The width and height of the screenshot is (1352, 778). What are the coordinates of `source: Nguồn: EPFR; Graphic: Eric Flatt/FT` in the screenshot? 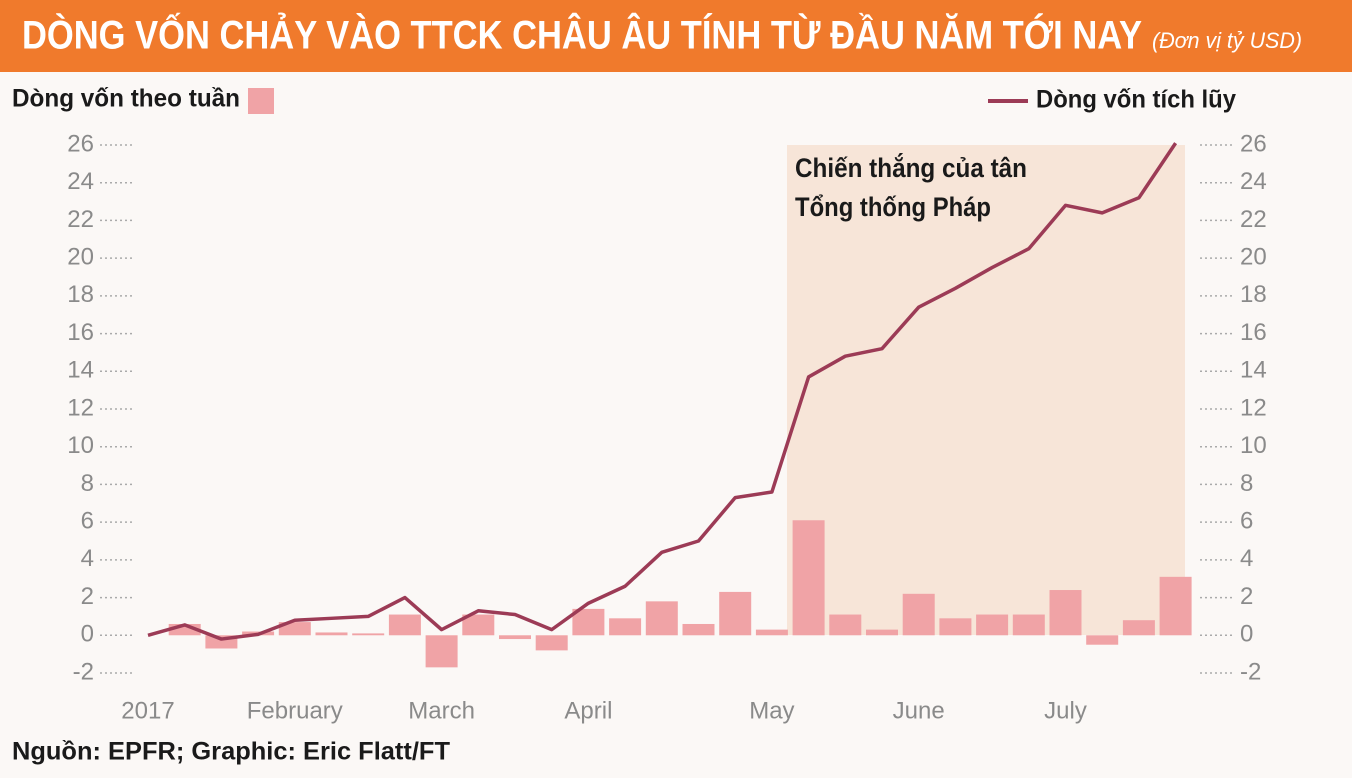 It's located at (231, 752).